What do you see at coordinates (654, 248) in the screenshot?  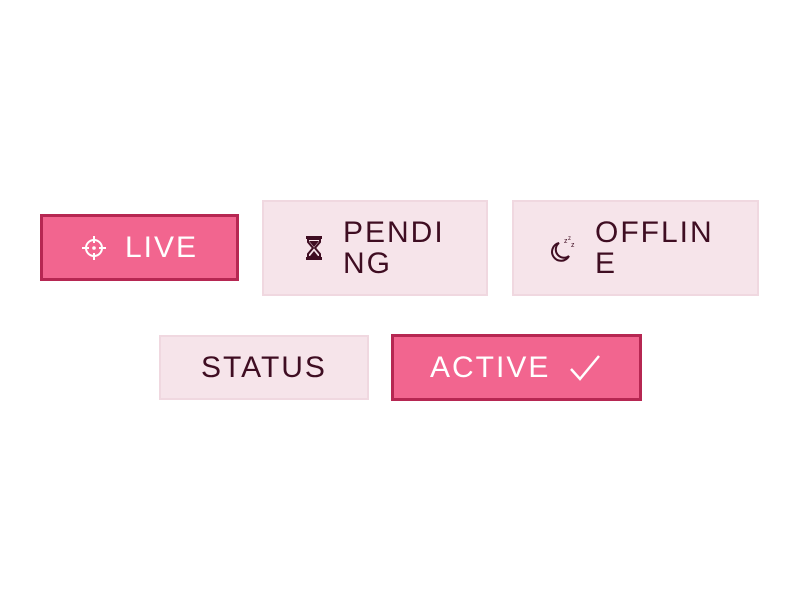 I see `offline-badge-label: OFFLINE` at bounding box center [654, 248].